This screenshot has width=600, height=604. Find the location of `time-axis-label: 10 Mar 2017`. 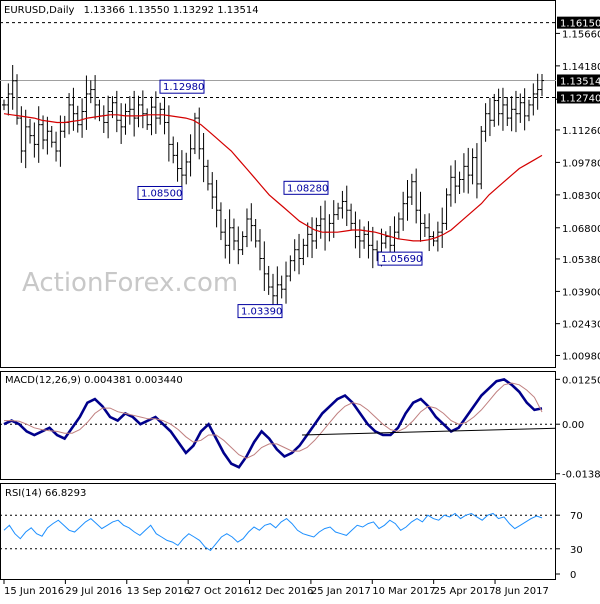

time-axis-label: 10 Mar 2017 is located at coordinates (403, 591).